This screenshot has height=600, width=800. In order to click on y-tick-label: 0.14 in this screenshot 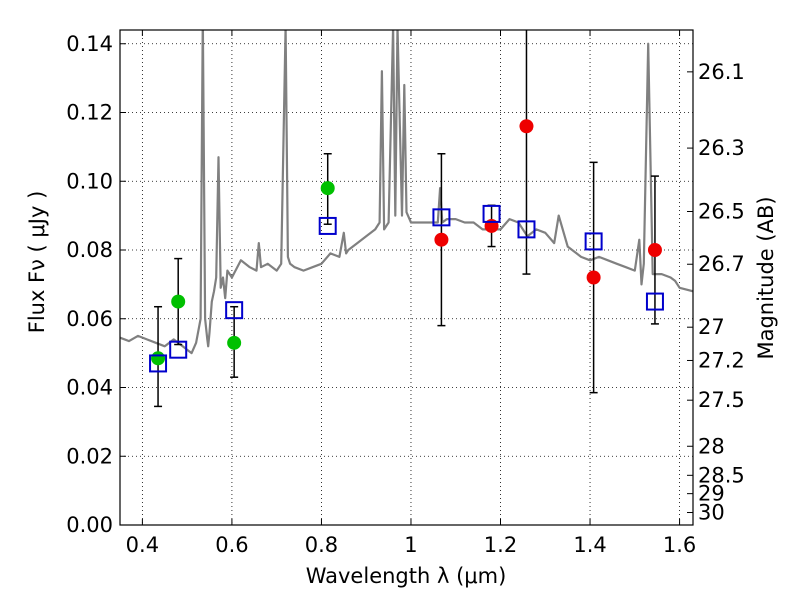, I will do `click(89, 44)`.